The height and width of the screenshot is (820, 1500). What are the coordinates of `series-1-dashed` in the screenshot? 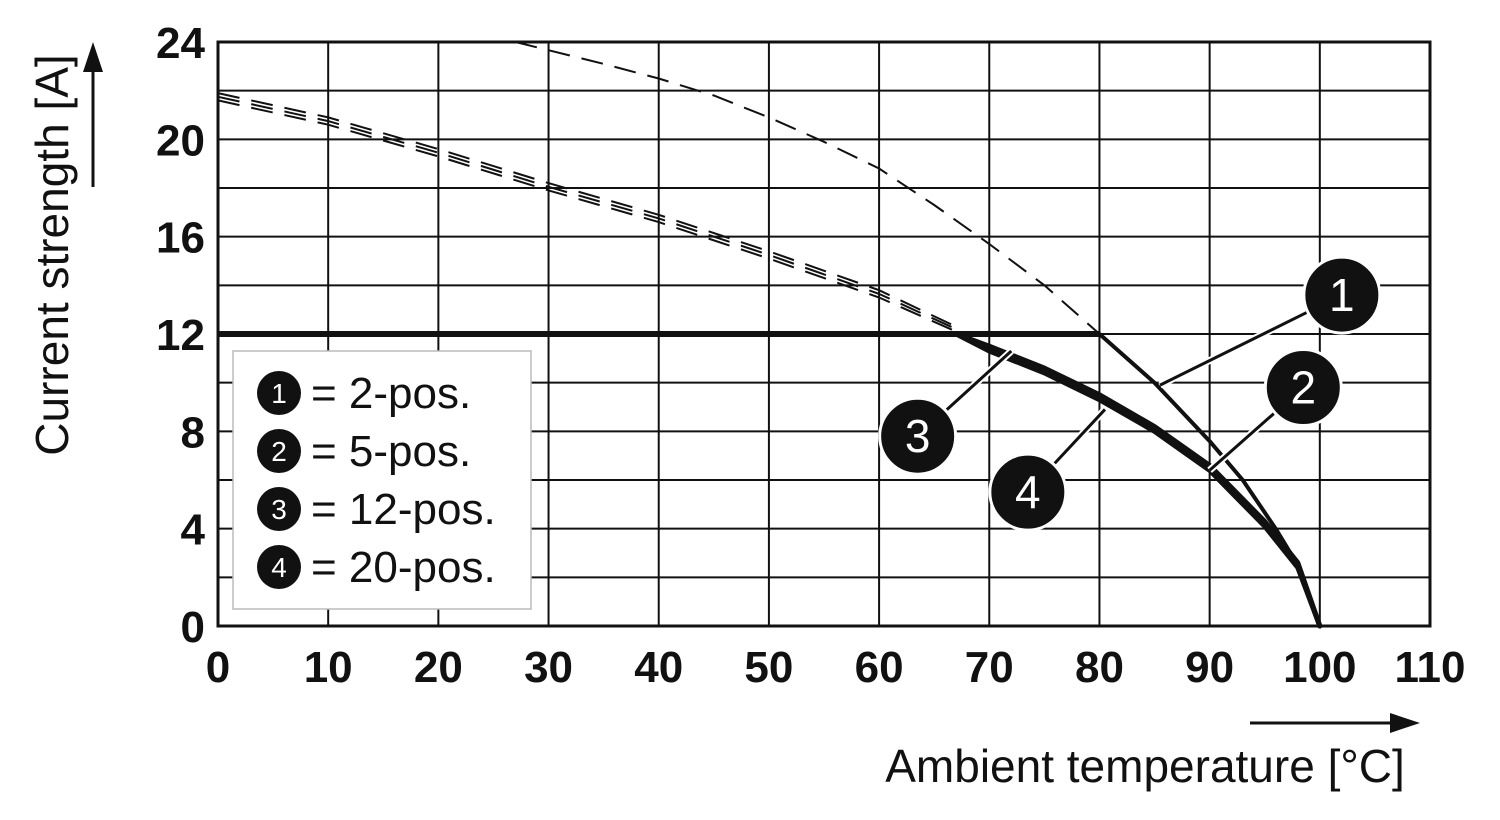 It's located at (808, 188).